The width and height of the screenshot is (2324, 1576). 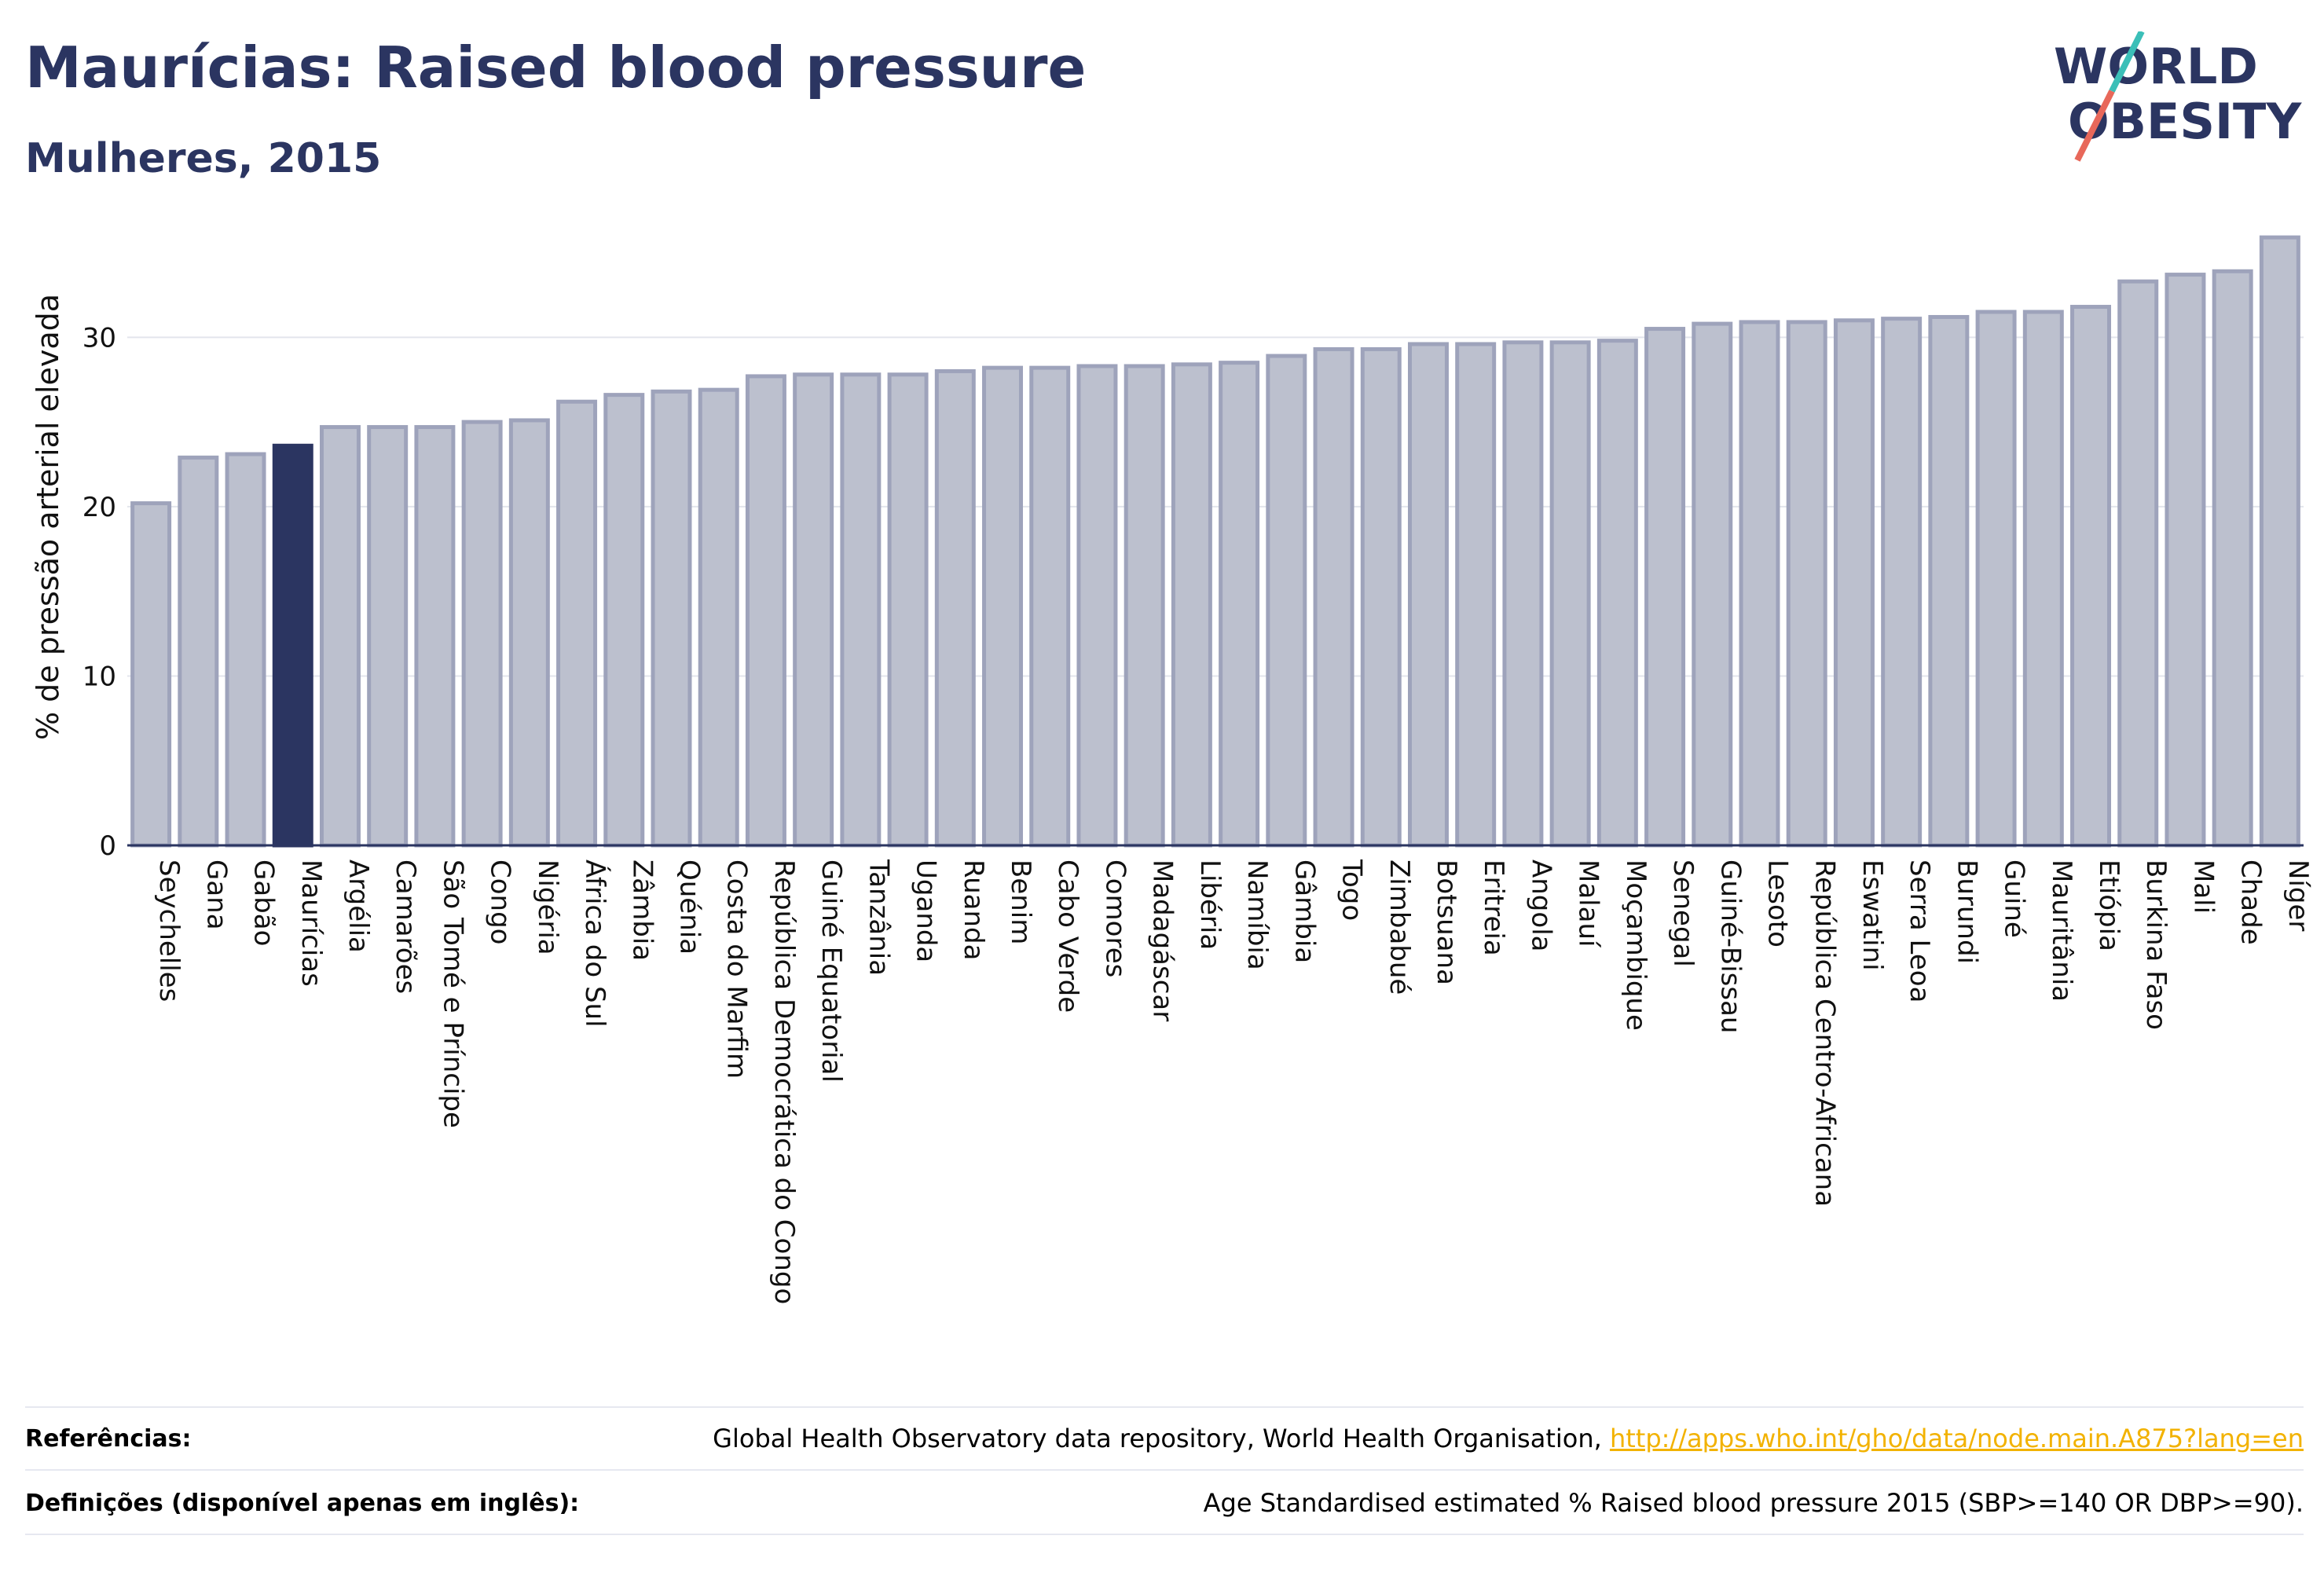 What do you see at coordinates (1257, 914) in the screenshot?
I see `x-tick-label: Namíbia` at bounding box center [1257, 914].